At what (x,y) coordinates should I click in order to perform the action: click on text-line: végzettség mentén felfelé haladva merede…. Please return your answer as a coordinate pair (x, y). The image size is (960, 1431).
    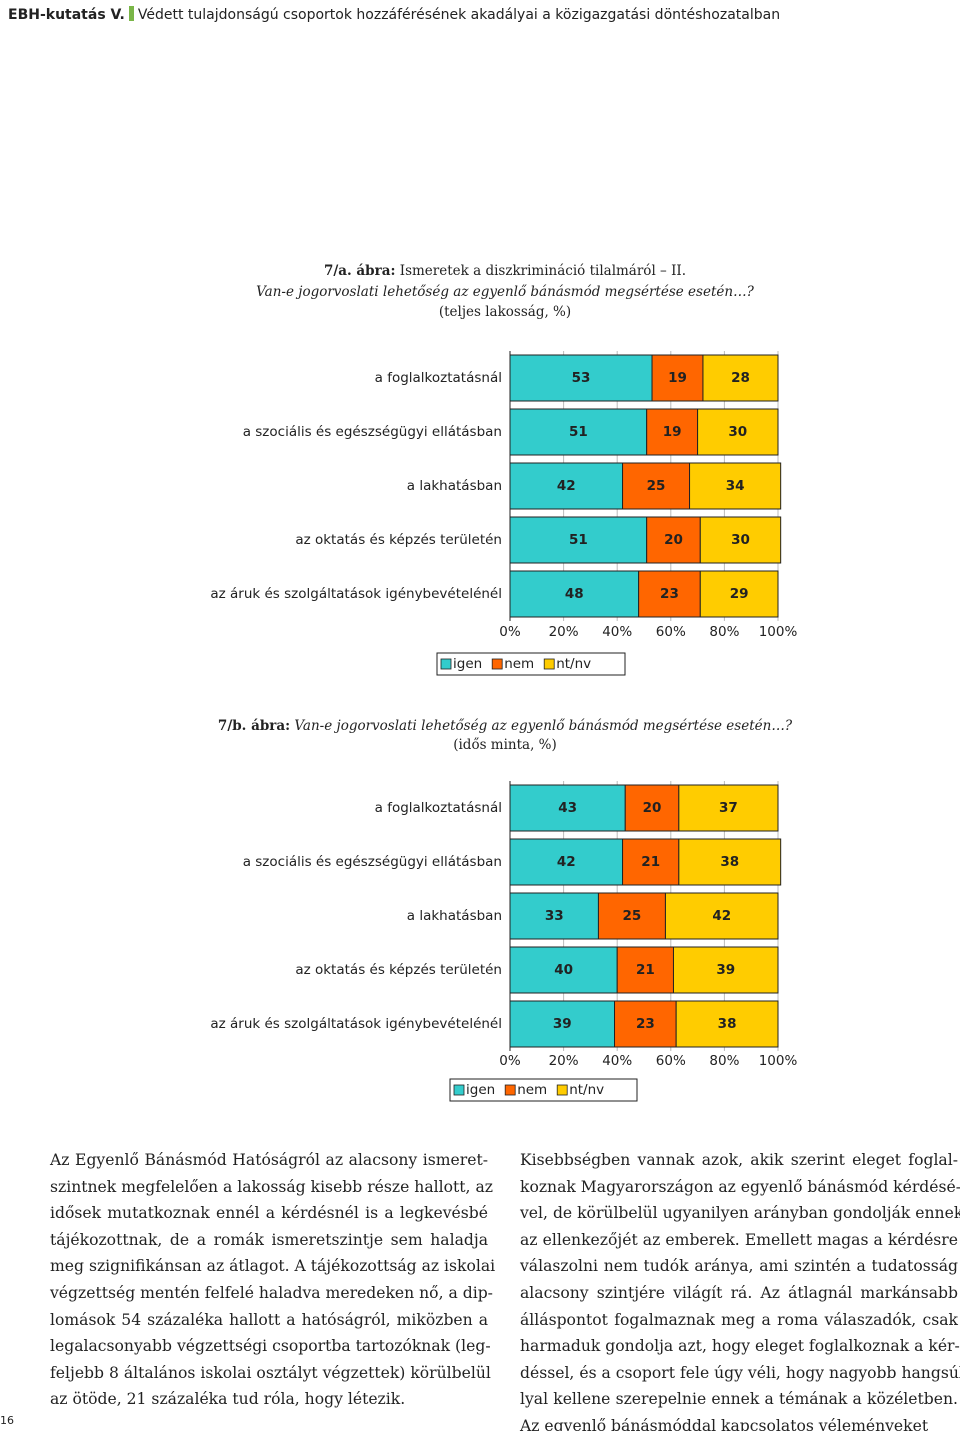
    Looking at the image, I should click on (271, 1292).